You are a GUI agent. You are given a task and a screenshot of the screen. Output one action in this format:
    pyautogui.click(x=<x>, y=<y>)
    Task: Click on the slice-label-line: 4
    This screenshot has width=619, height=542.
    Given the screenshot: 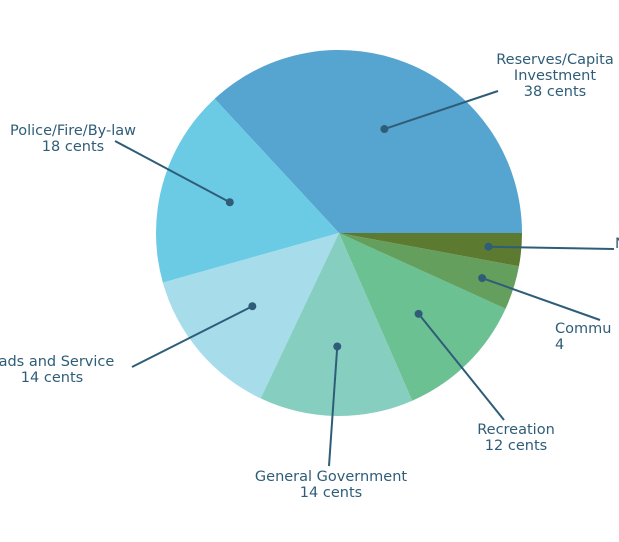 What is the action you would take?
    pyautogui.click(x=559, y=345)
    